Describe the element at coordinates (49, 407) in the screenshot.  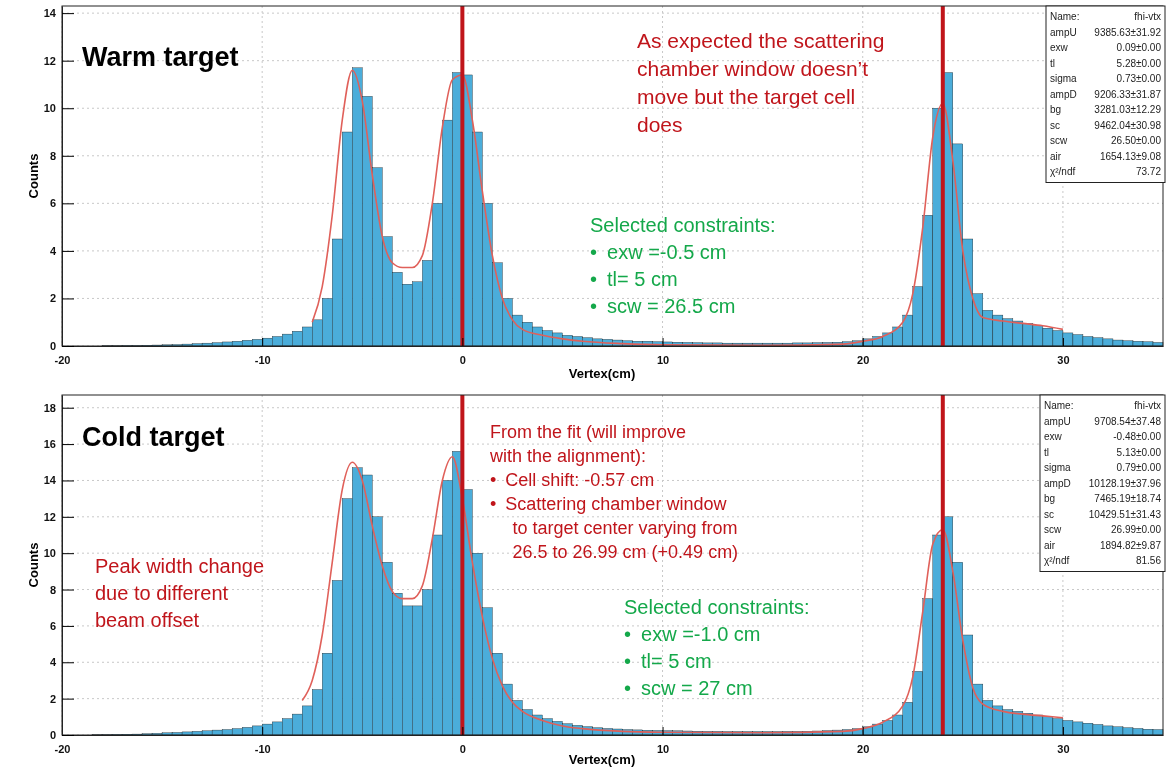
I see `y-tick-label: 18` at that location.